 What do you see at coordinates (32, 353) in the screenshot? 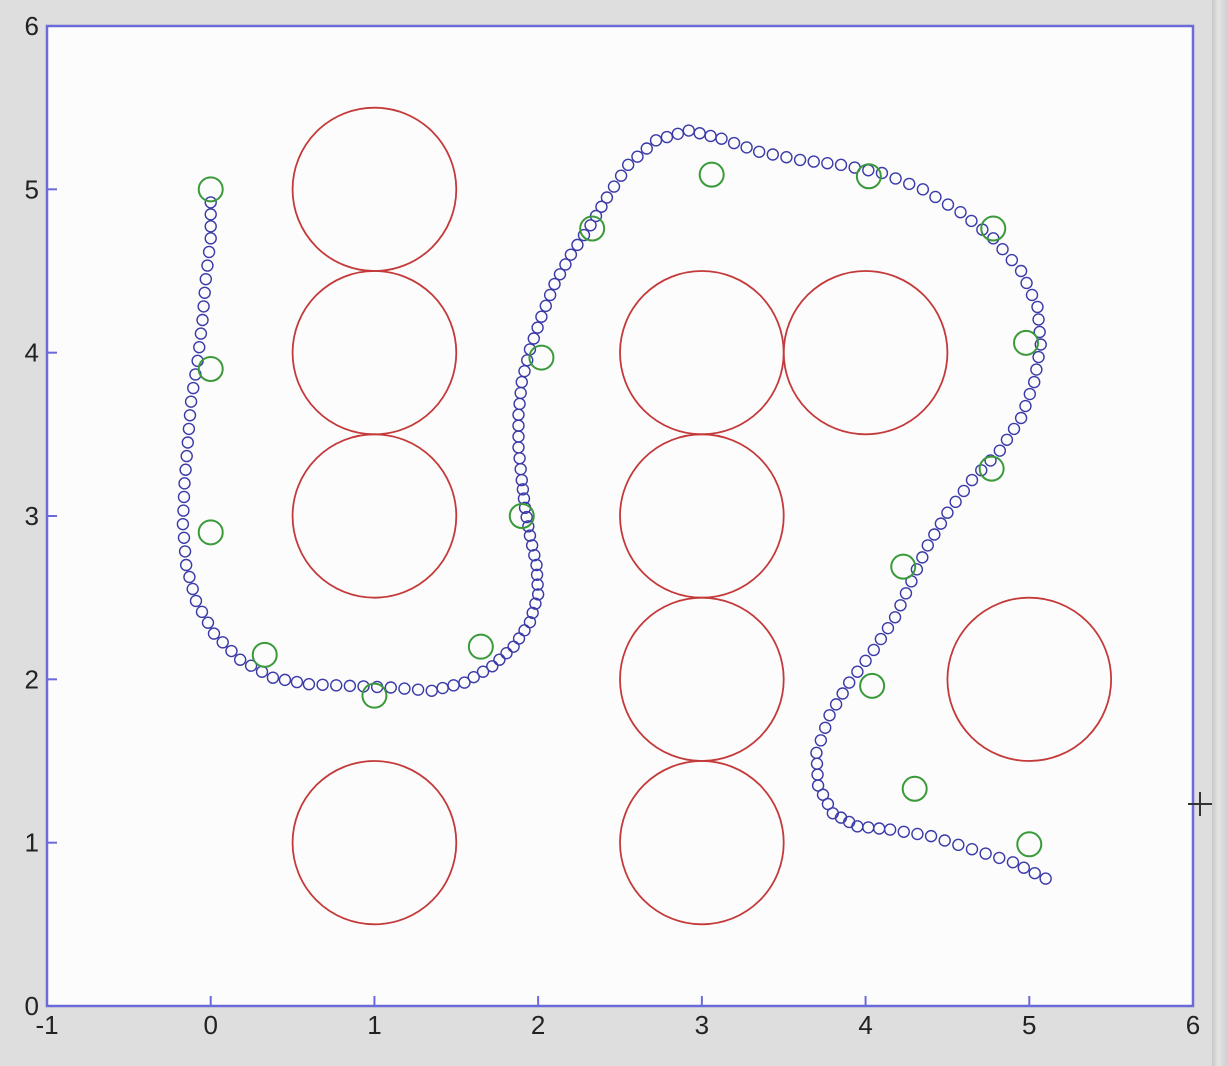
I see `y-tick-label: 4` at bounding box center [32, 353].